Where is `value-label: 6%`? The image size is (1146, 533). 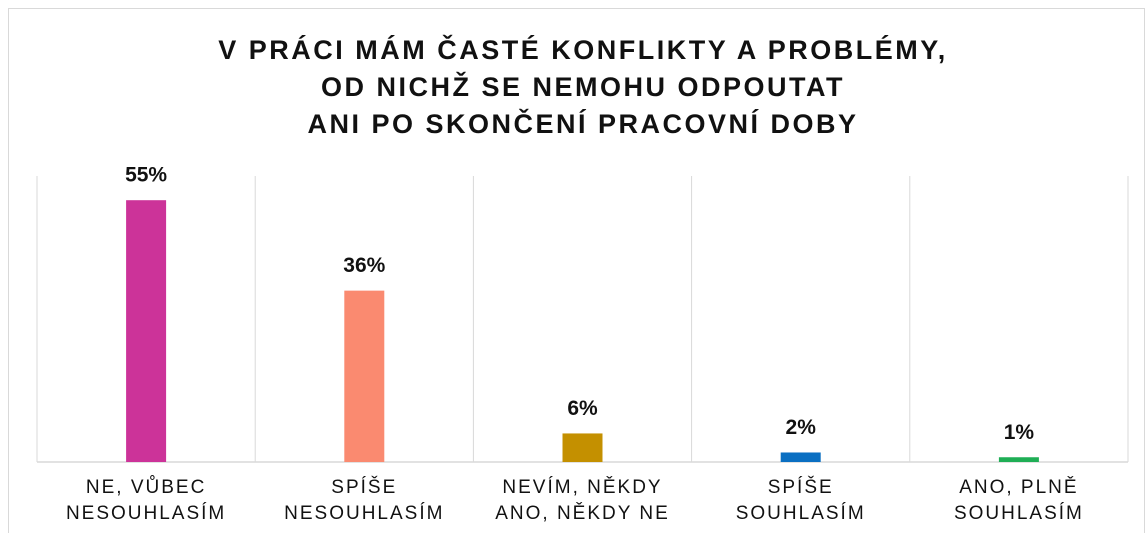 value-label: 6% is located at coordinates (582, 408).